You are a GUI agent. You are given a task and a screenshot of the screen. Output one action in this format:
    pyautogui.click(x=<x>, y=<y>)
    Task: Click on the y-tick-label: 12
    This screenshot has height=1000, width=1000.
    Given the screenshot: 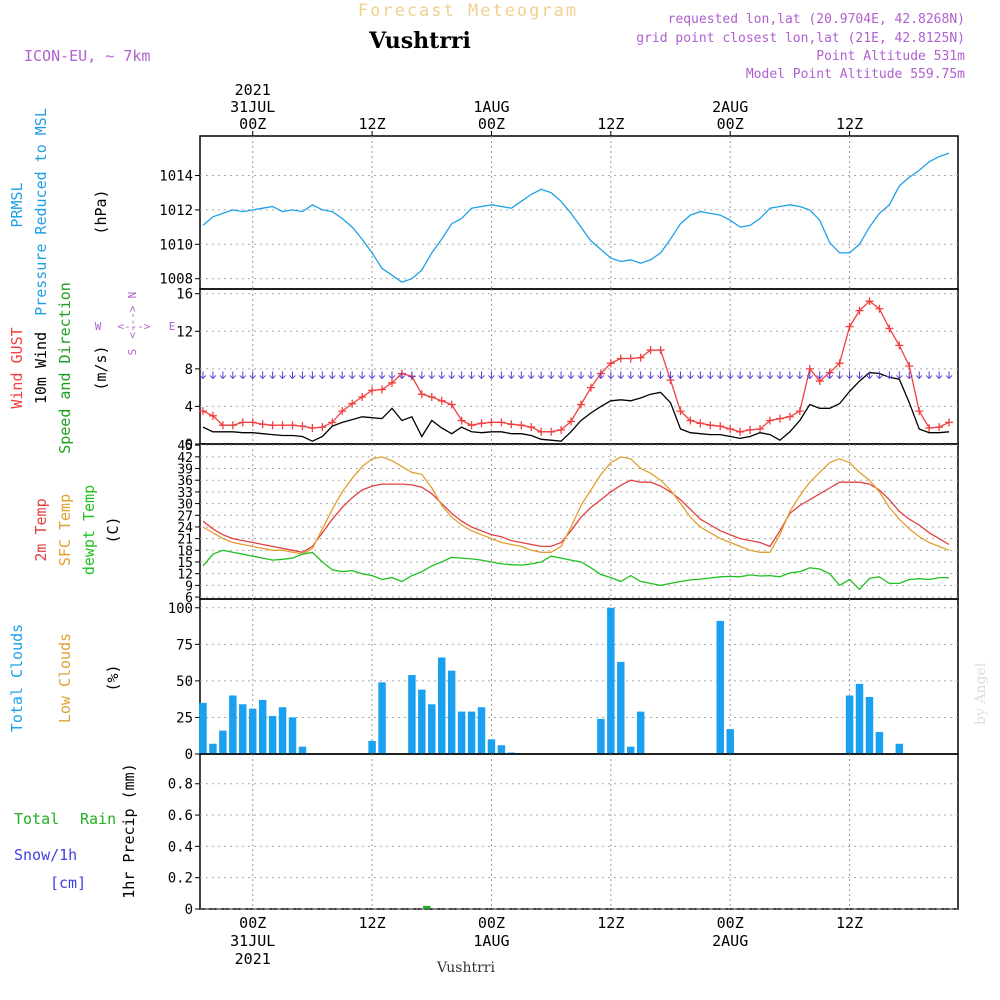 What is the action you would take?
    pyautogui.click(x=184, y=332)
    